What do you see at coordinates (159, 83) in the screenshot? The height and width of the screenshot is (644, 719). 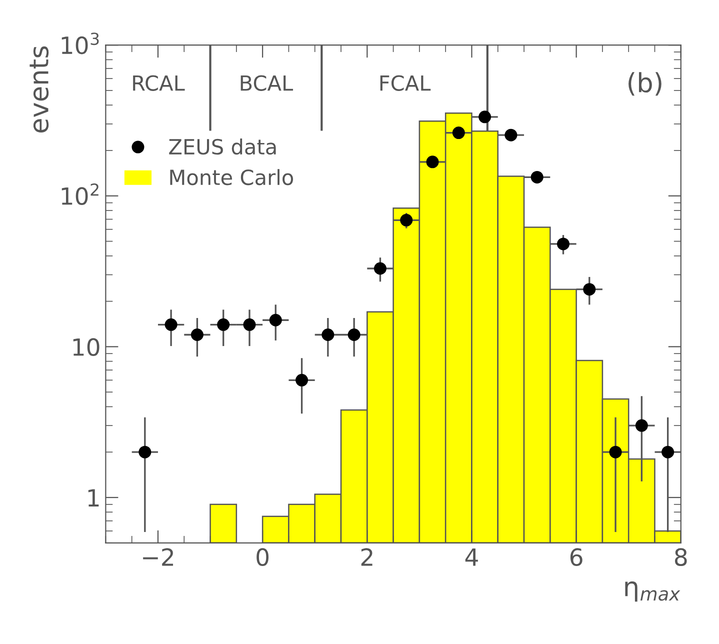 I see `annotation: RCAL` at bounding box center [159, 83].